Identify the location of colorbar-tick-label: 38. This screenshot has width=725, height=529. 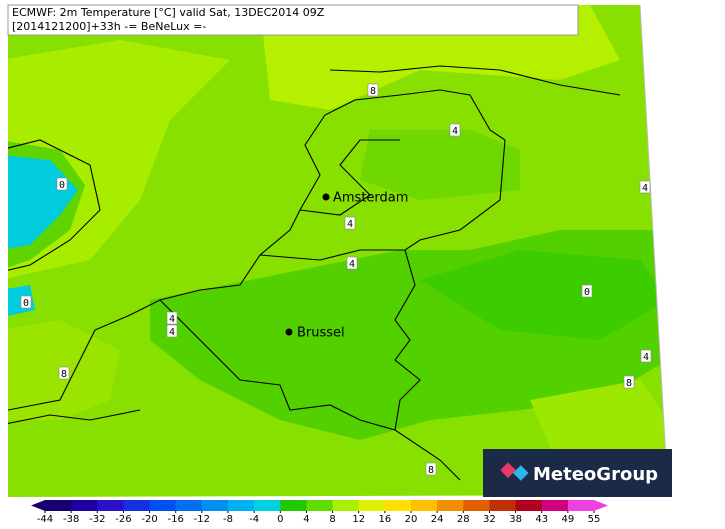
(515, 519).